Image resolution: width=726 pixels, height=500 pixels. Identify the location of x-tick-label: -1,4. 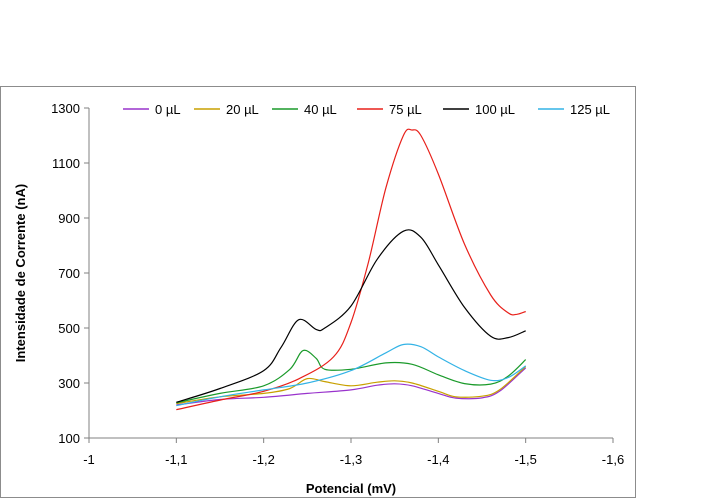
(438, 459).